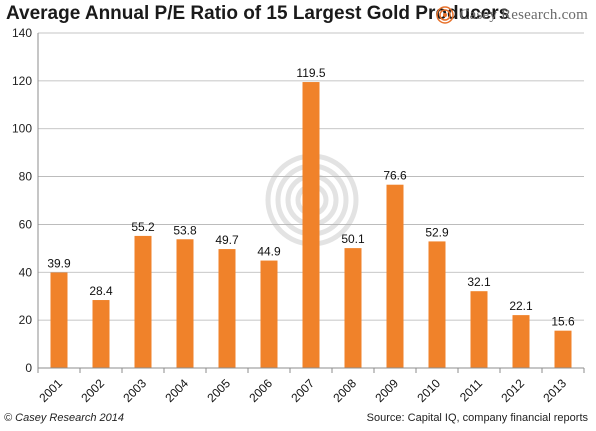 This screenshot has width=596, height=431. I want to click on data-label: 119.5, so click(310, 73).